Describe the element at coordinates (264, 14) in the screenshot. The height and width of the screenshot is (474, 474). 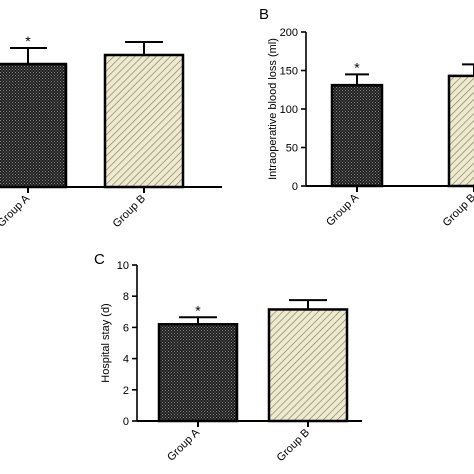
I see `panel-b-label: B` at that location.